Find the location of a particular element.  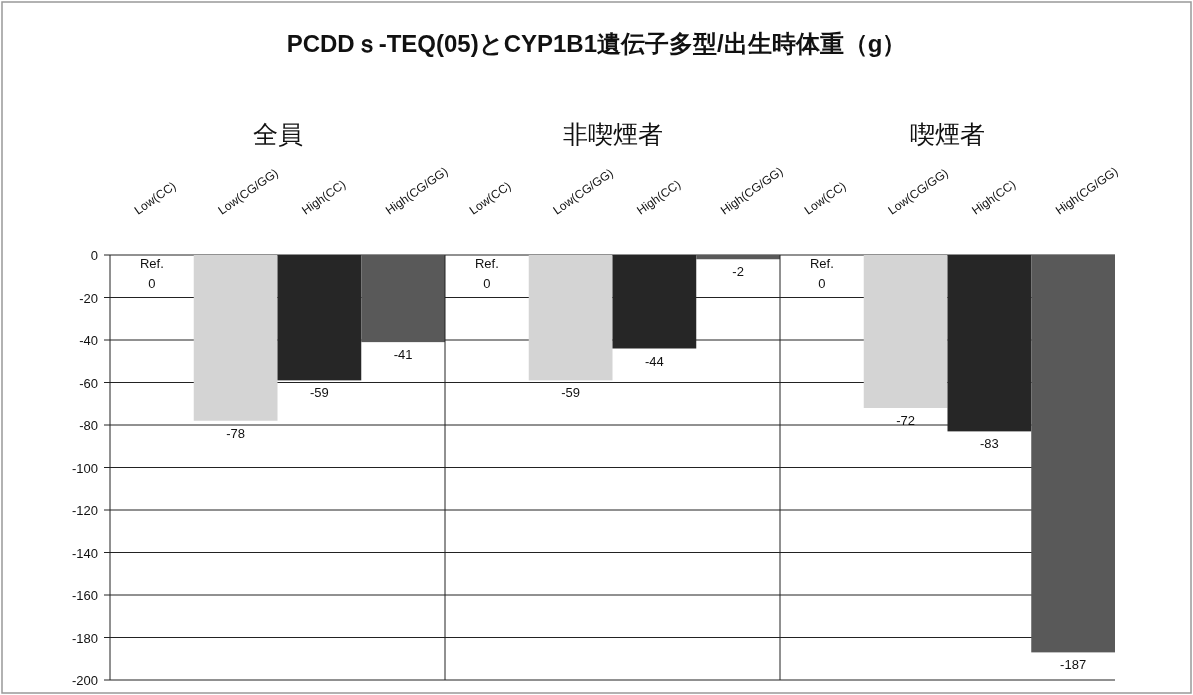

data-label: -44 is located at coordinates (654, 361).